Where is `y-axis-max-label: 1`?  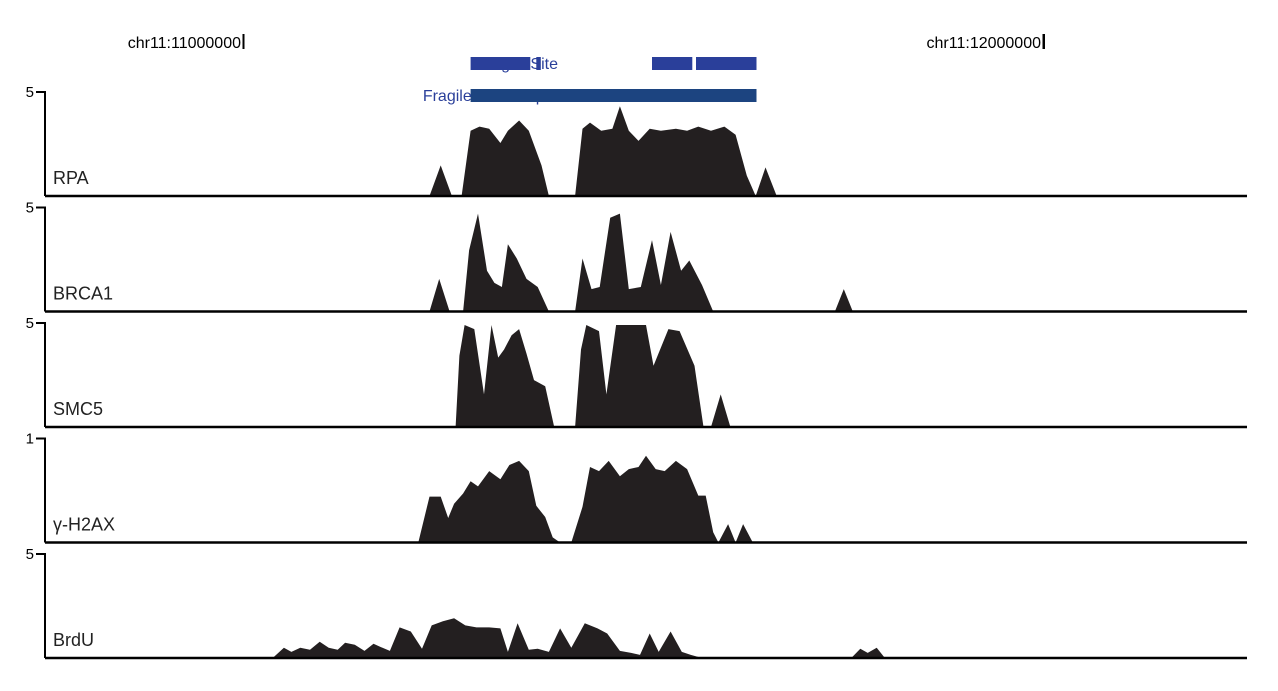
y-axis-max-label: 1 is located at coordinates (30, 439).